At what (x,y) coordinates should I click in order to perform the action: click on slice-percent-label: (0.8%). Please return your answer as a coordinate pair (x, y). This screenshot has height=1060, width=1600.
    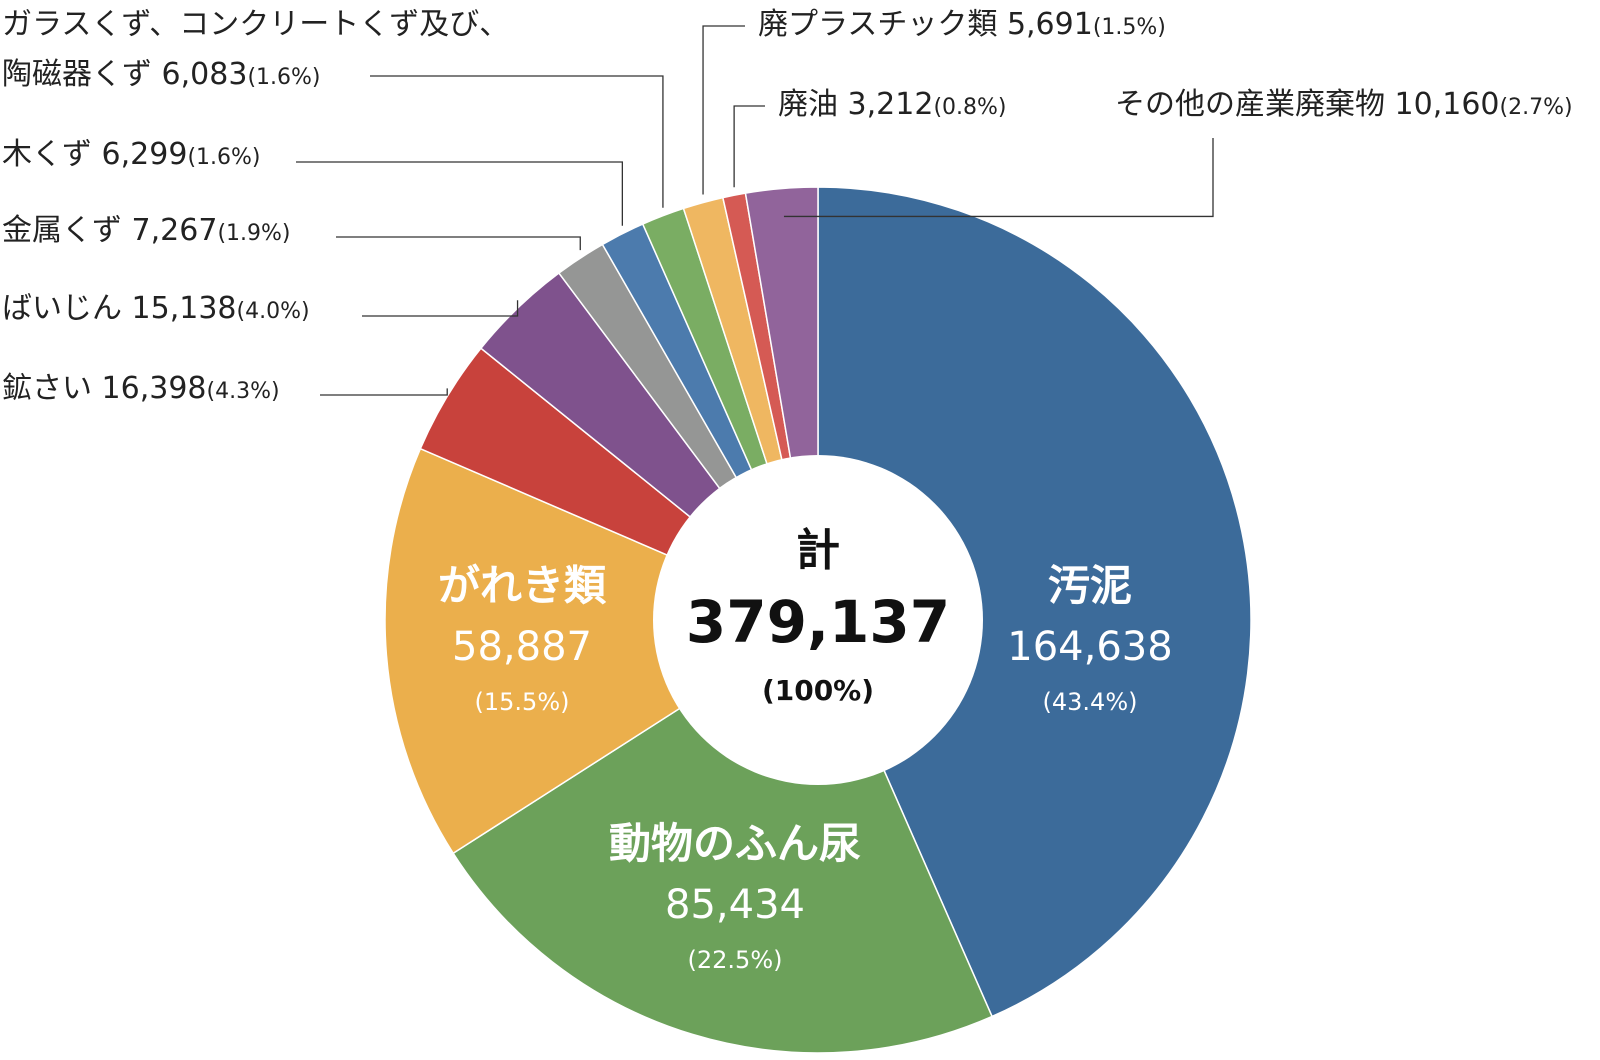
    Looking at the image, I should click on (969, 107).